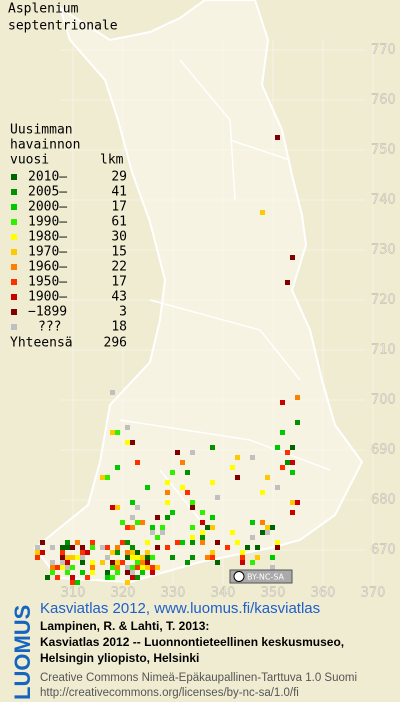 The image size is (400, 702). I want to click on y-tick-label: 700, so click(383, 400).